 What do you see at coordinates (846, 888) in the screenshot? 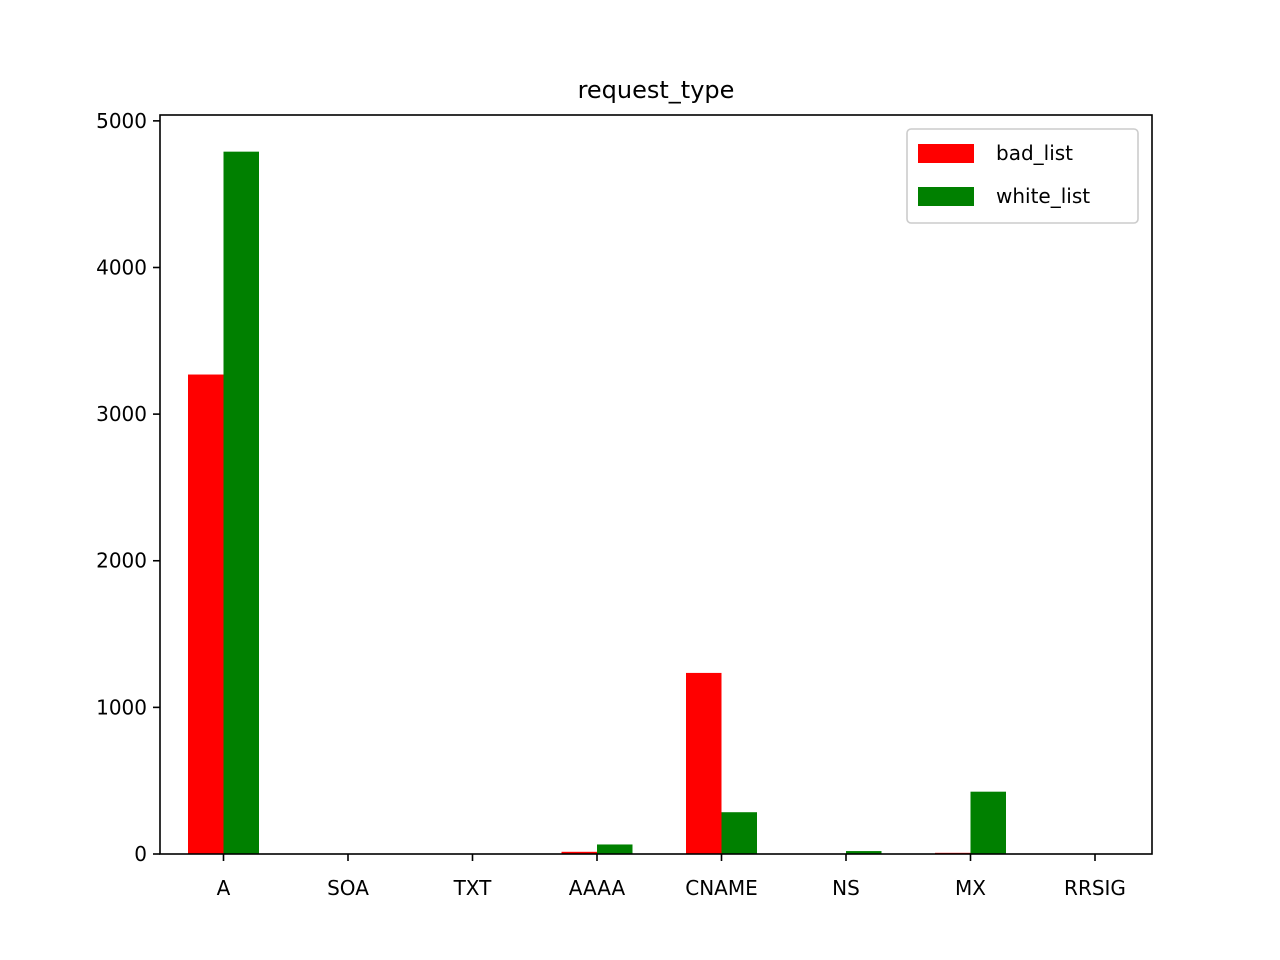
I see `x-tick-label: NS` at bounding box center [846, 888].